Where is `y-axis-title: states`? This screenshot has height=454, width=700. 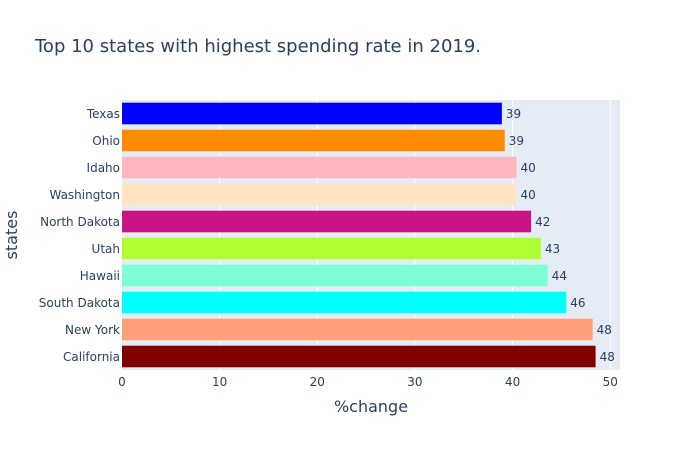
y-axis-title: states is located at coordinates (11, 235).